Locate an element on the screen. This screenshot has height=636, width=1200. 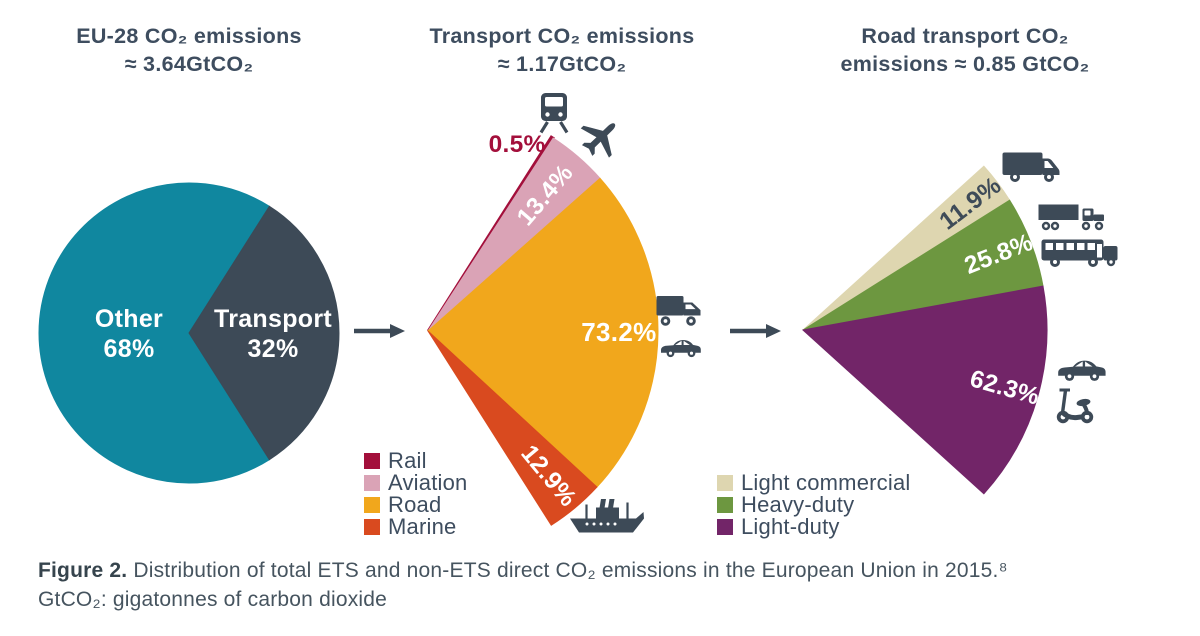
chart-title-transport-line1: Transport CO₂ emissions is located at coordinates (562, 36).